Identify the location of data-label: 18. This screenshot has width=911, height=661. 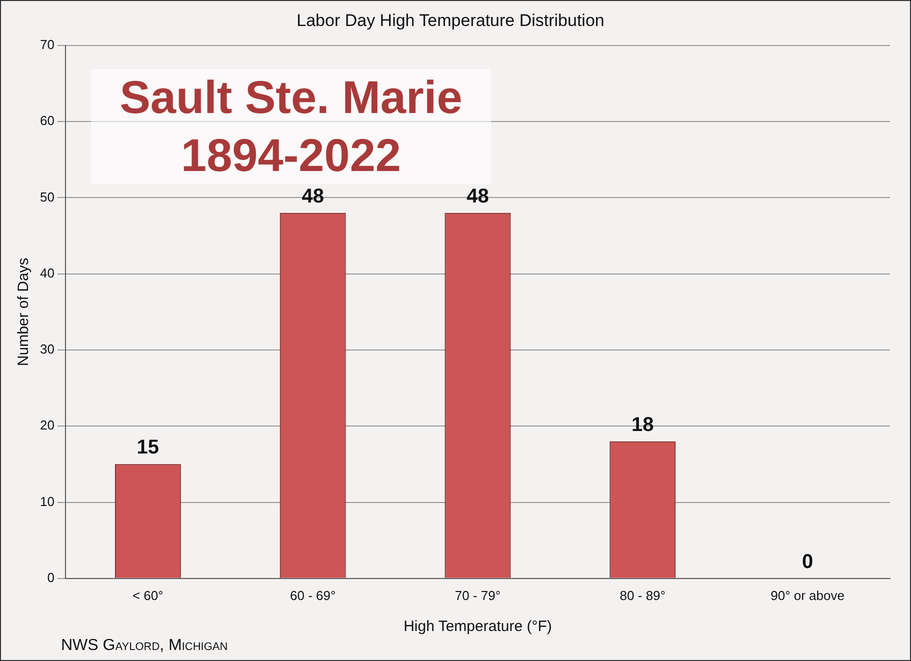
(643, 425).